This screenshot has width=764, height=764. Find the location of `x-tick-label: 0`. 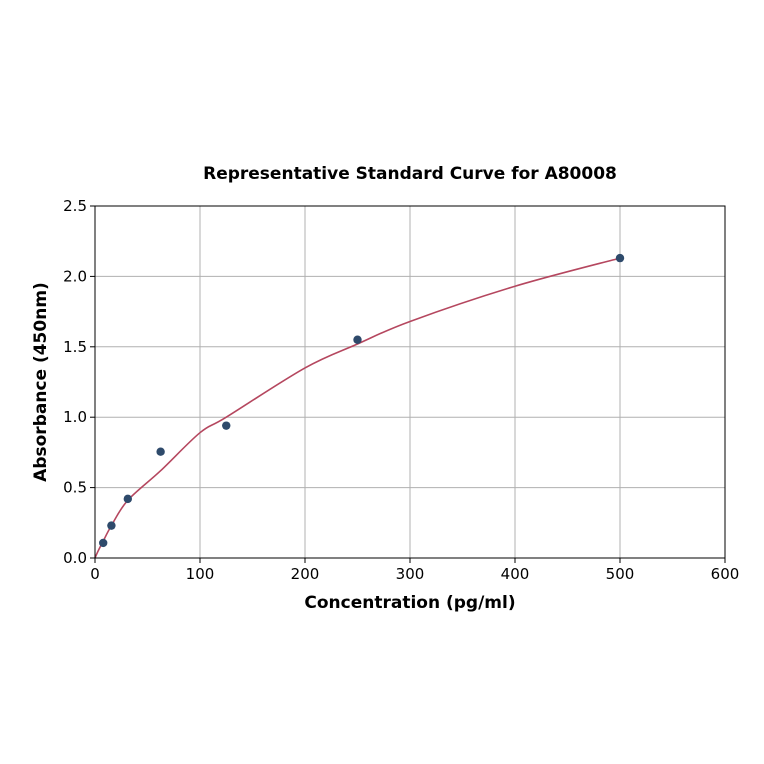

x-tick-label: 0 is located at coordinates (95, 574).